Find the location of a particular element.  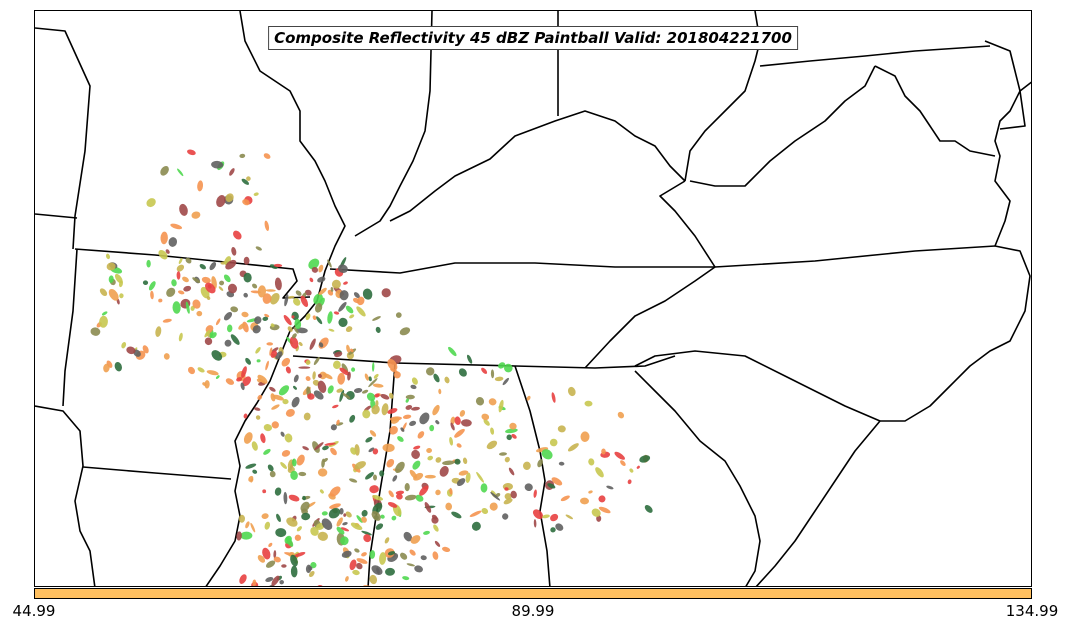

colorbar-tick-mid: 89.99 is located at coordinates (533, 611).